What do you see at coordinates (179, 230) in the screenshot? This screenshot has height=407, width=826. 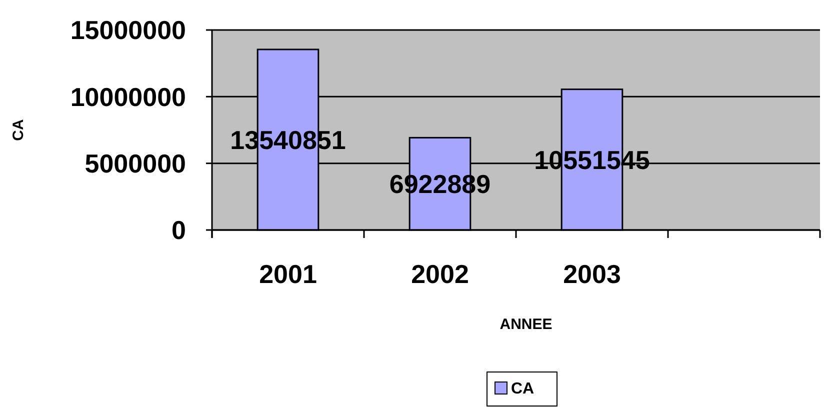 I see `y-tick-label: 0` at bounding box center [179, 230].